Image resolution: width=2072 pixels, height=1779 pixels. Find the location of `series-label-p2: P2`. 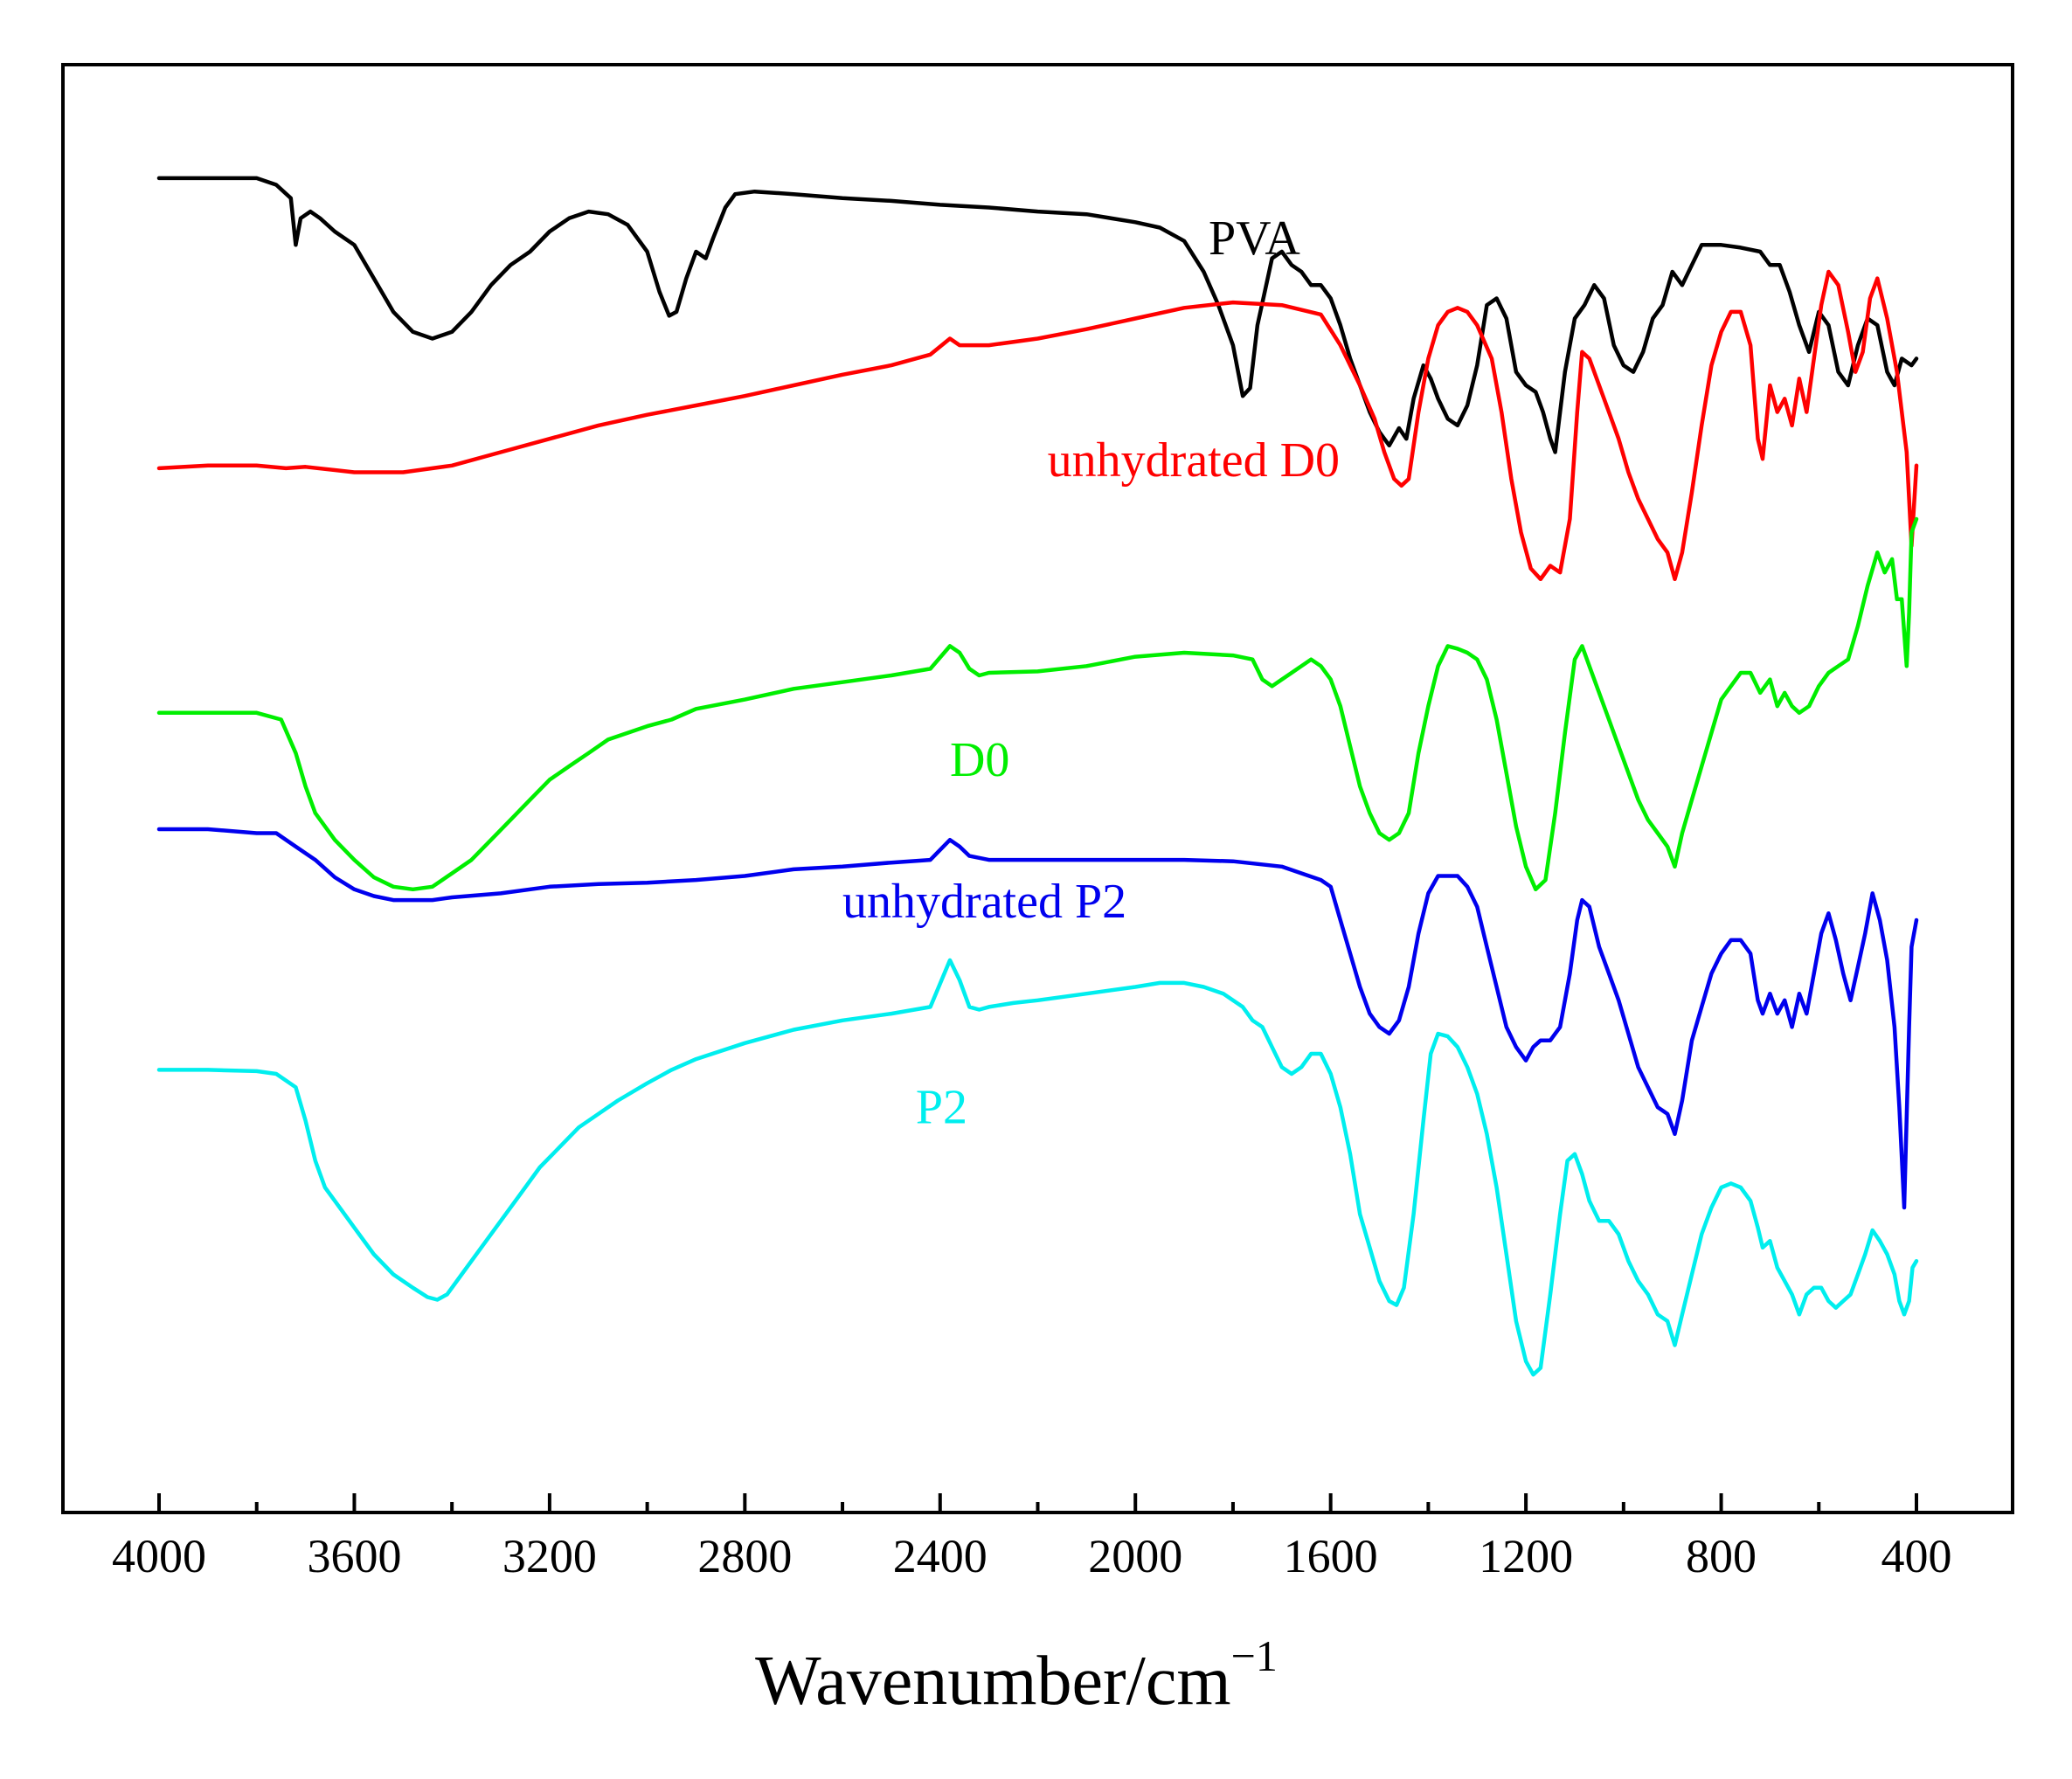

series-label-p2: P2 is located at coordinates (941, 1108).